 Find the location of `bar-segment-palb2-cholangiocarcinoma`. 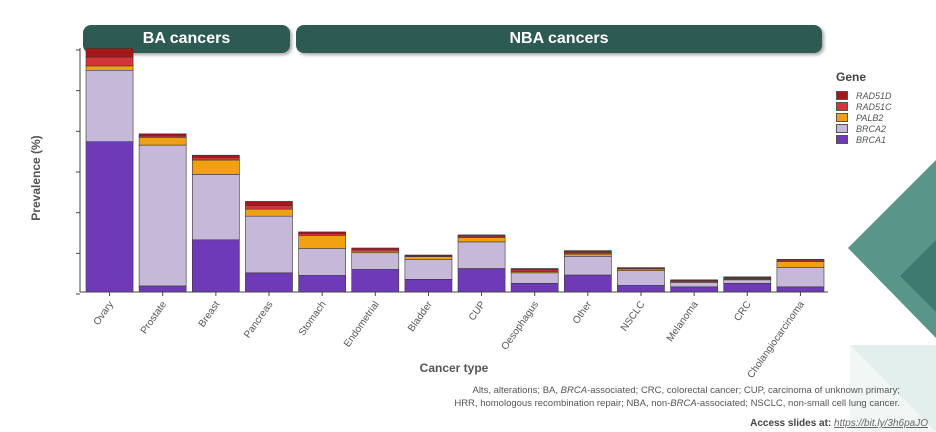

bar-segment-palb2-cholangiocarcinoma is located at coordinates (800, 264).